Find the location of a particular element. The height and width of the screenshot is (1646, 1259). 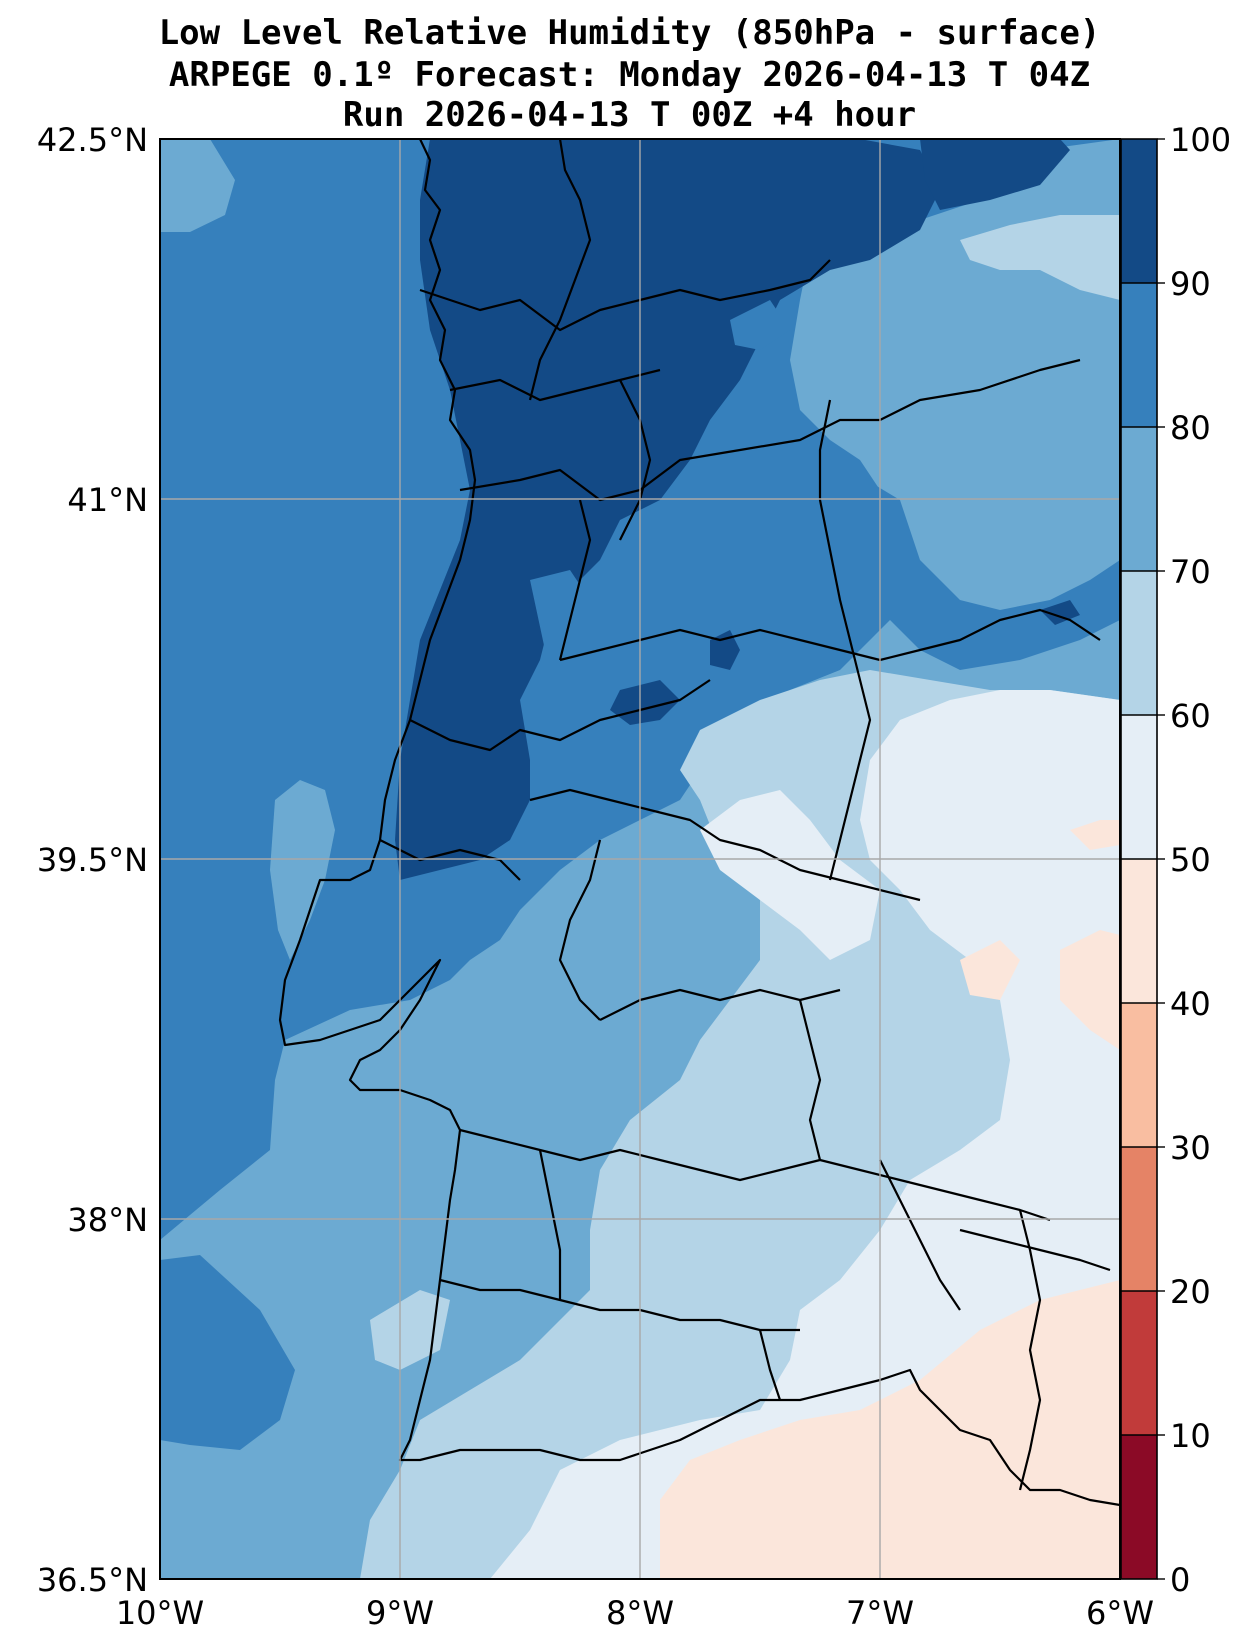

border-i is located at coordinates (450, 860).